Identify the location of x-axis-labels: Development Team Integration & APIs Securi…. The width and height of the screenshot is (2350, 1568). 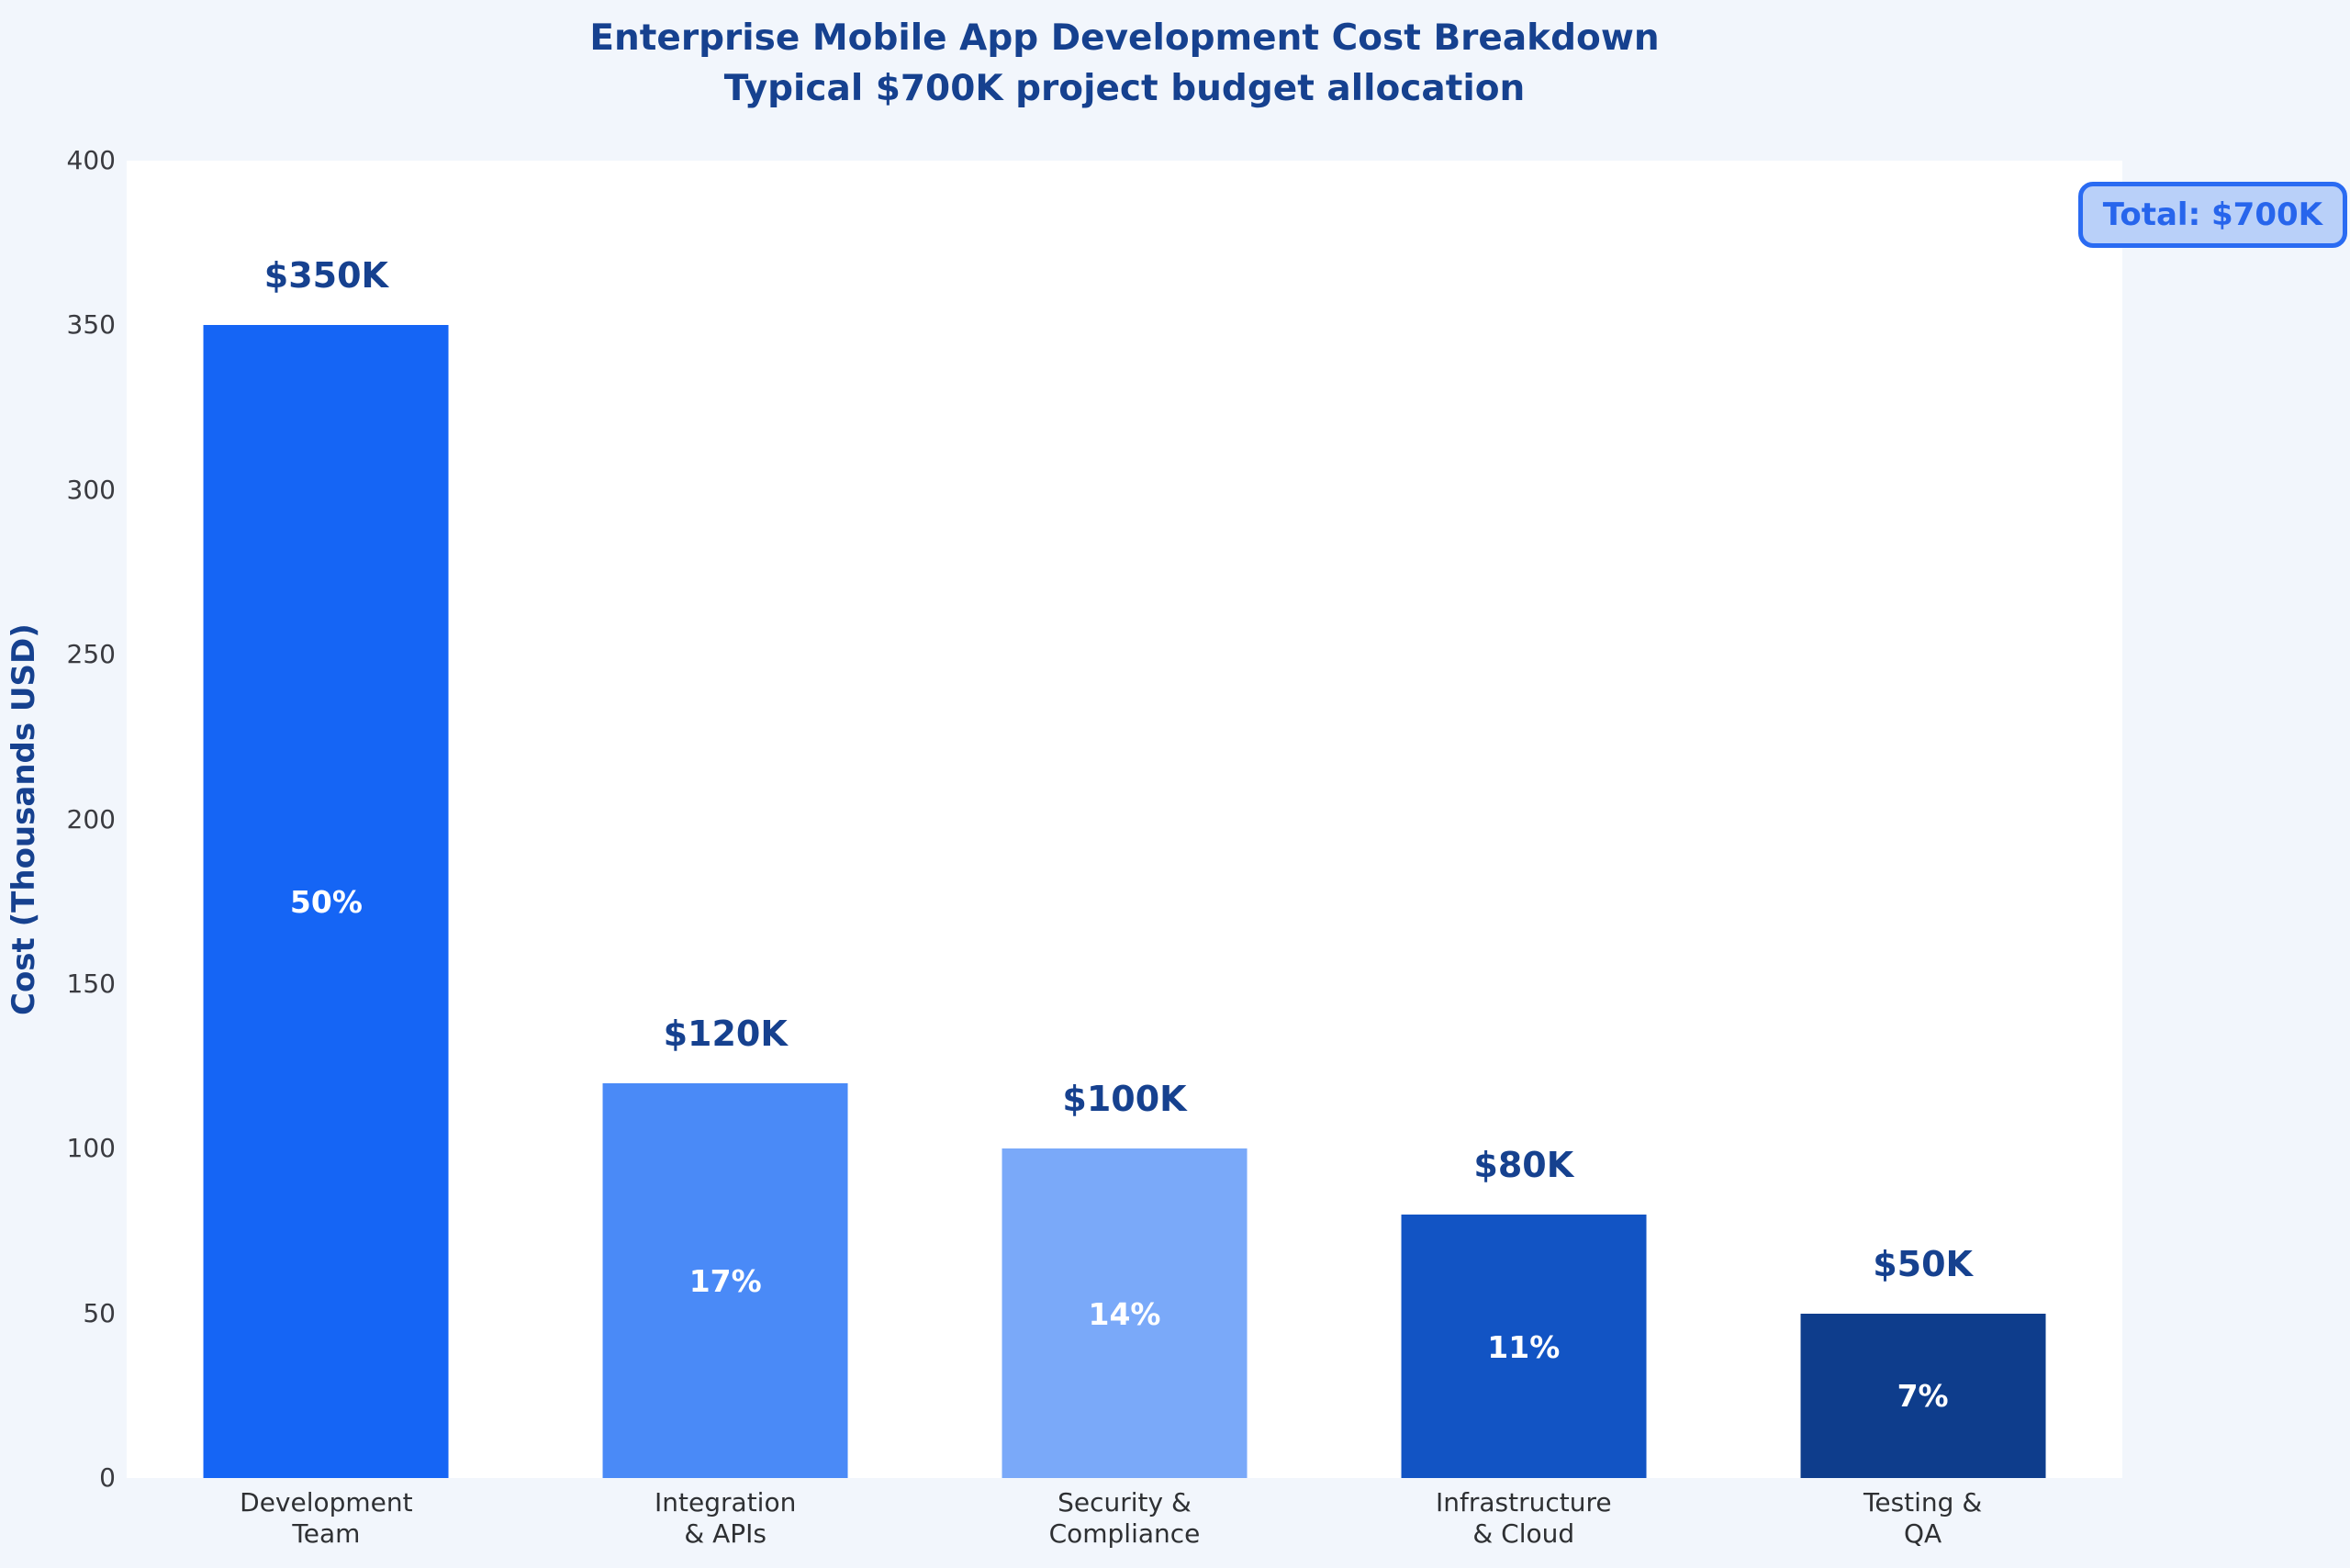
(1124, 1518).